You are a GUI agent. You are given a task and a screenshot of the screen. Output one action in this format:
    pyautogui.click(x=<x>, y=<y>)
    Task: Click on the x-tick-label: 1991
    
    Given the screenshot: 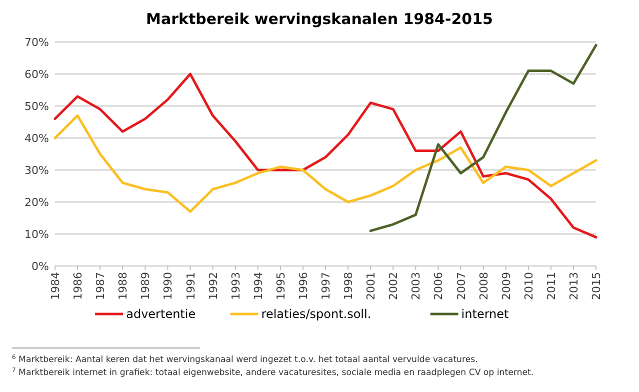 What is the action you would take?
    pyautogui.click(x=191, y=286)
    